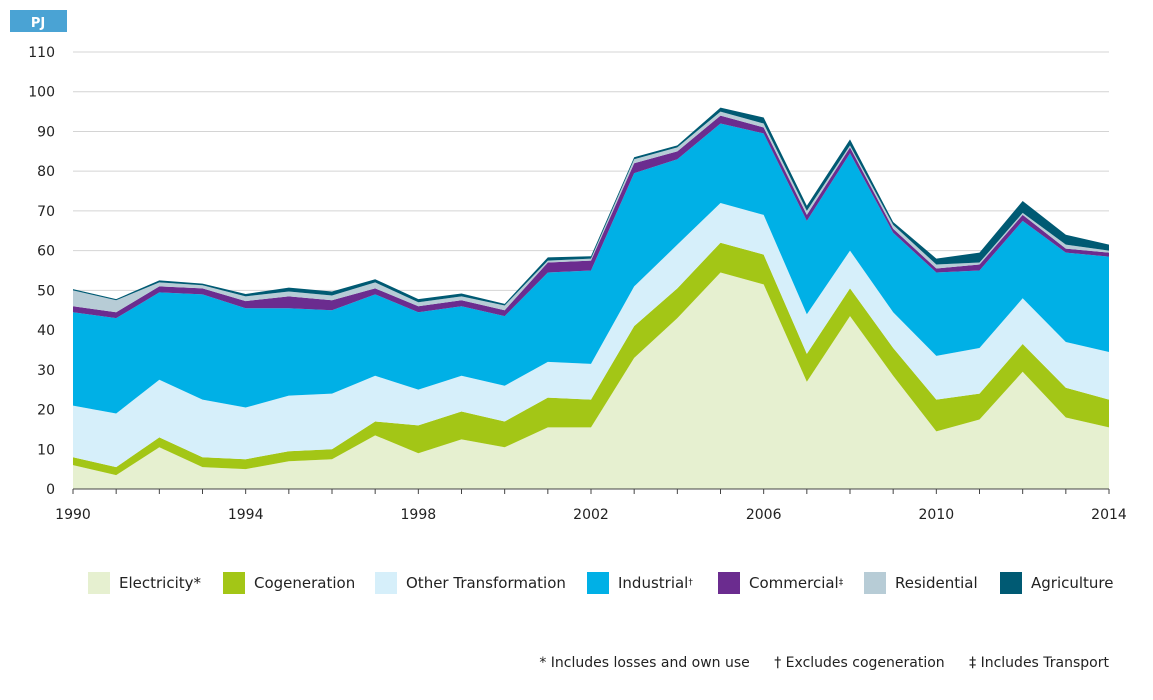 The width and height of the screenshot is (1153, 700). I want to click on legend-item-residential: Residential, so click(921, 583).